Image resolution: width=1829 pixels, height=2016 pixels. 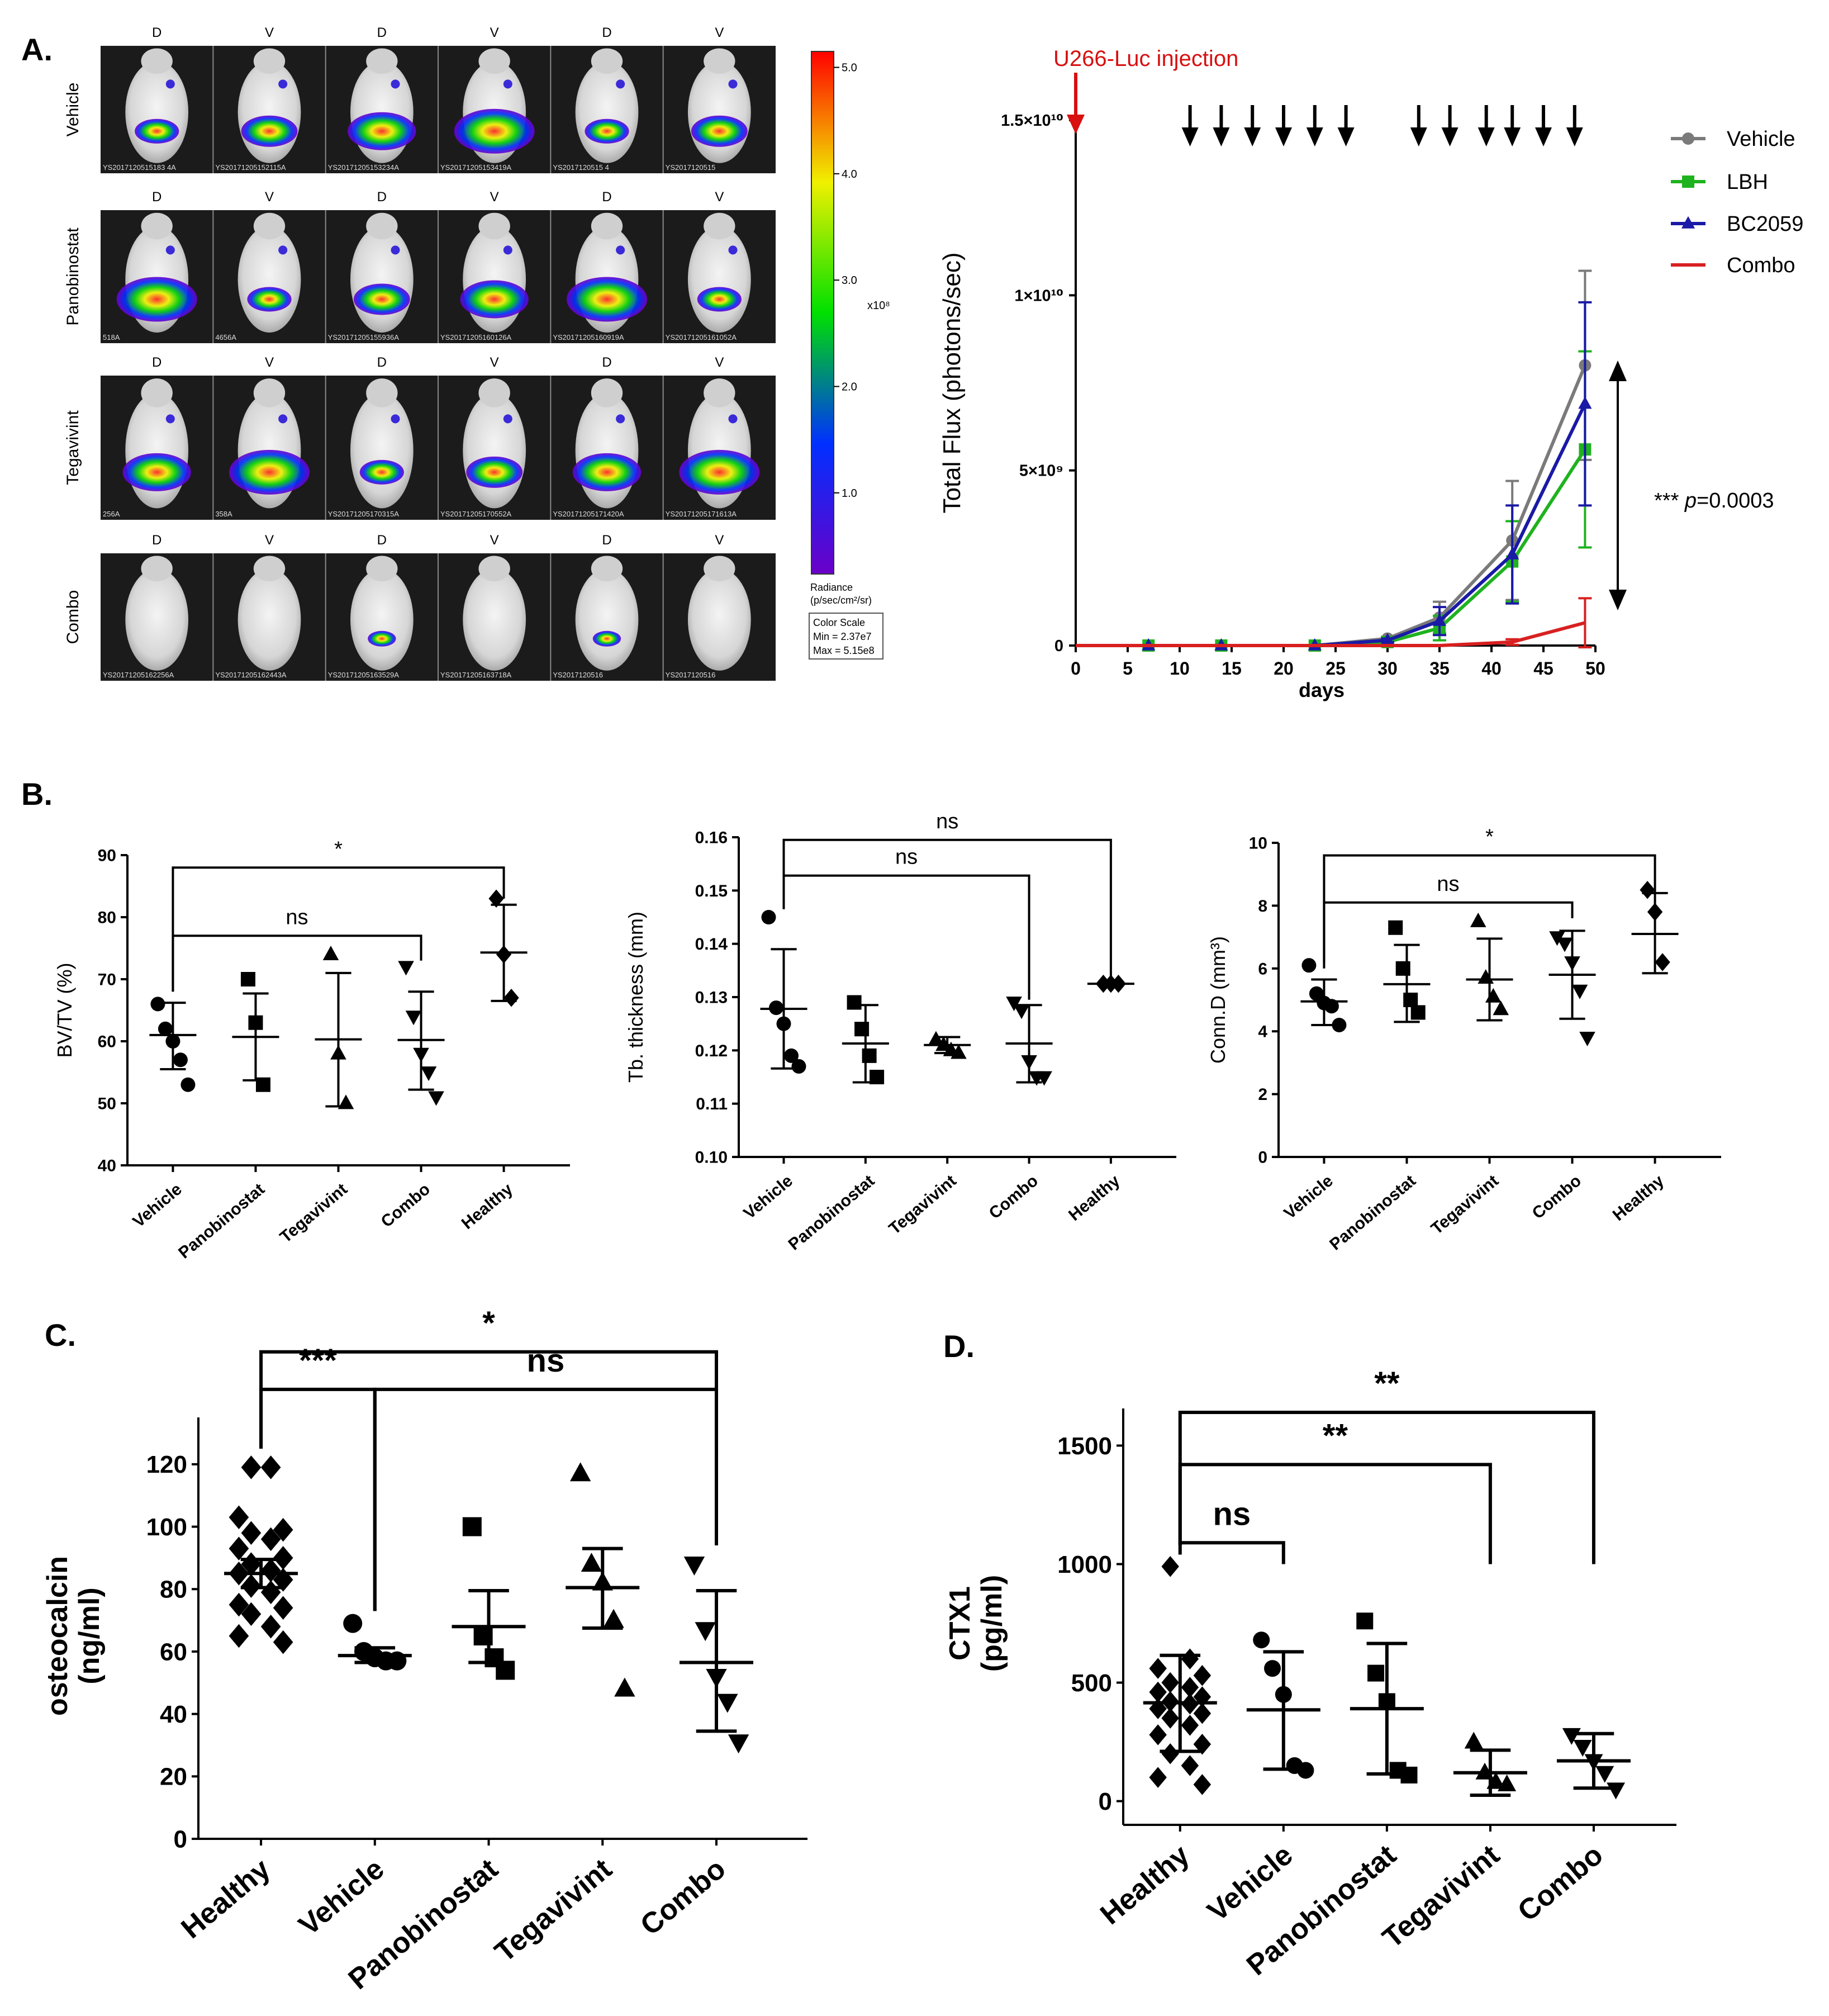 What do you see at coordinates (849, 174) in the screenshot?
I see `colorbar-tick-label: 4.0` at bounding box center [849, 174].